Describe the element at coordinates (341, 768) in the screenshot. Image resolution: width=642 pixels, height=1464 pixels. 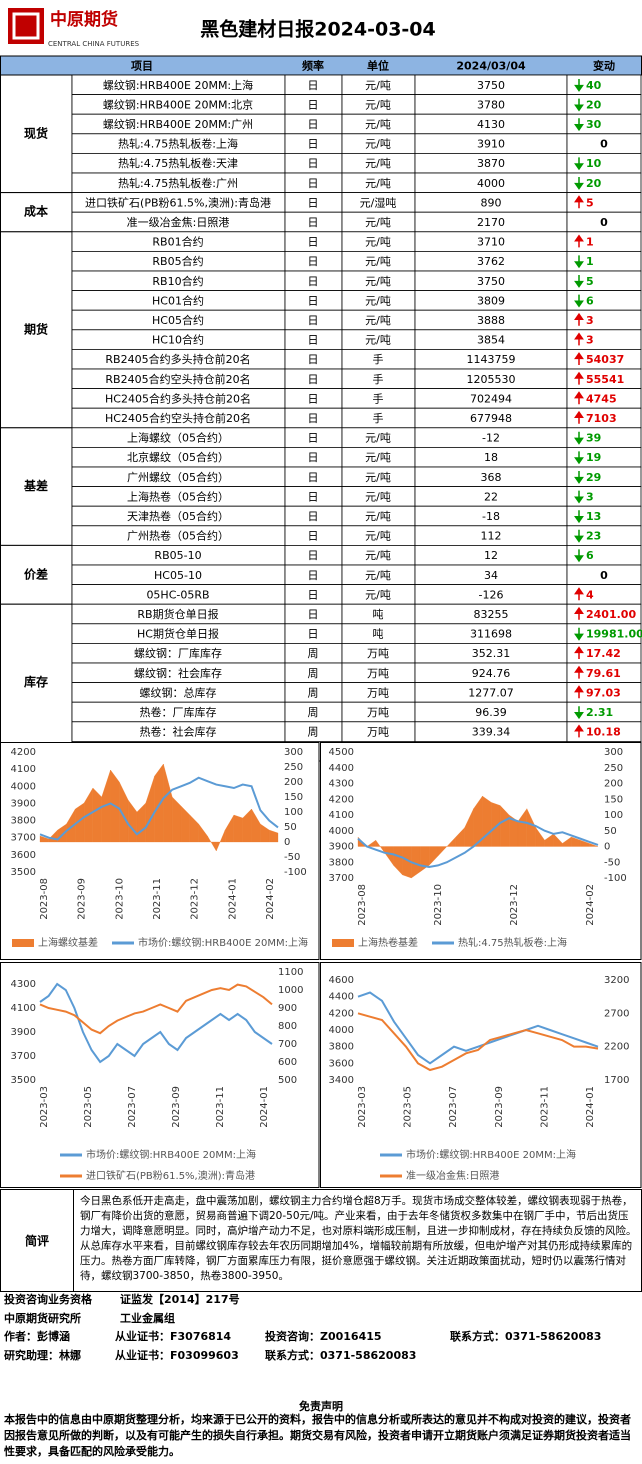
I see `y-tick-label: 4400` at that location.